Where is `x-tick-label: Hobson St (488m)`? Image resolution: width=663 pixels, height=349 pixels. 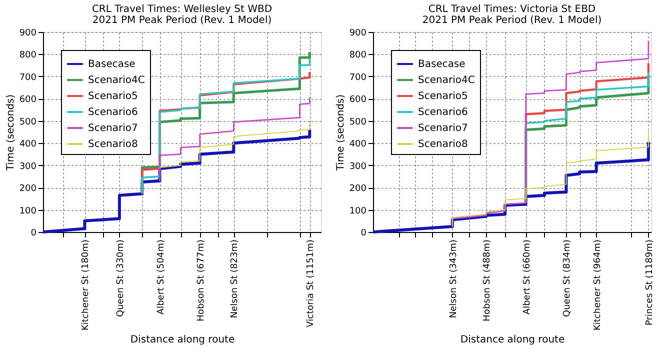 x-tick-label: Hobson St (488m) is located at coordinates (487, 281).